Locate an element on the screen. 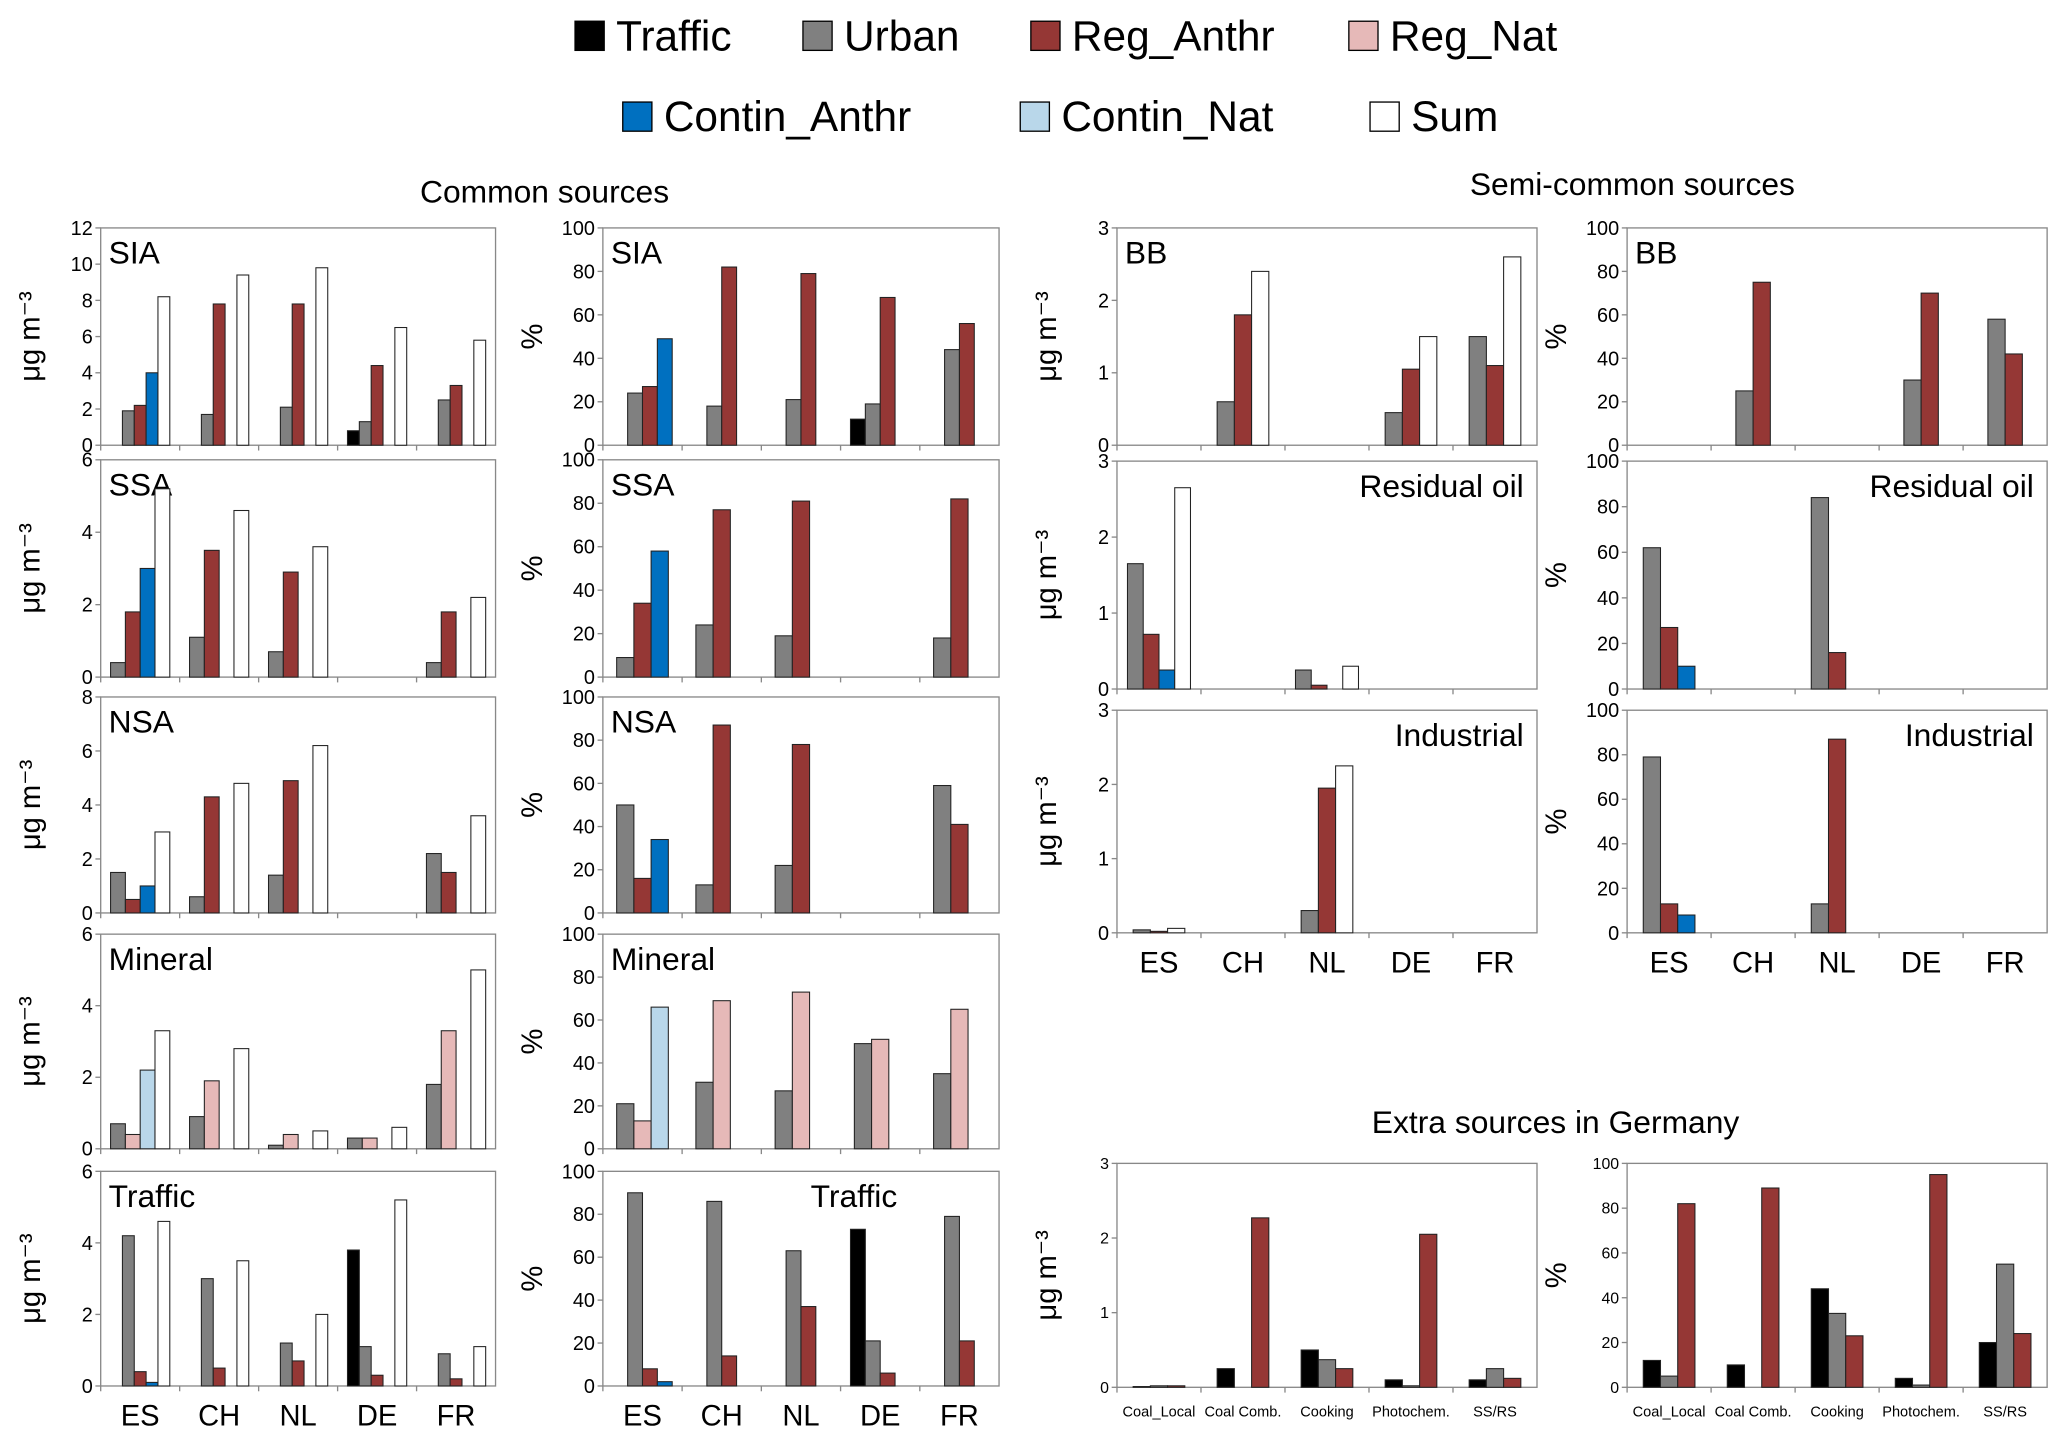 The image size is (2067, 1439). panel-title: Residual oil is located at coordinates (1952, 486).